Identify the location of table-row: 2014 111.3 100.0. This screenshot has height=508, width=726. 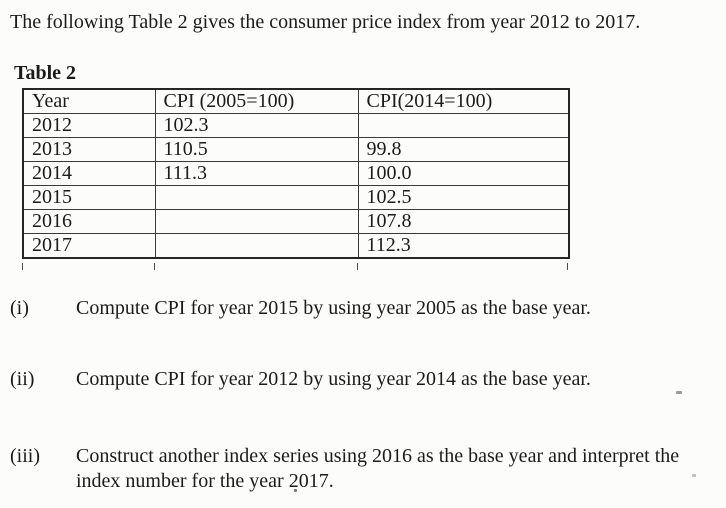
(296, 173).